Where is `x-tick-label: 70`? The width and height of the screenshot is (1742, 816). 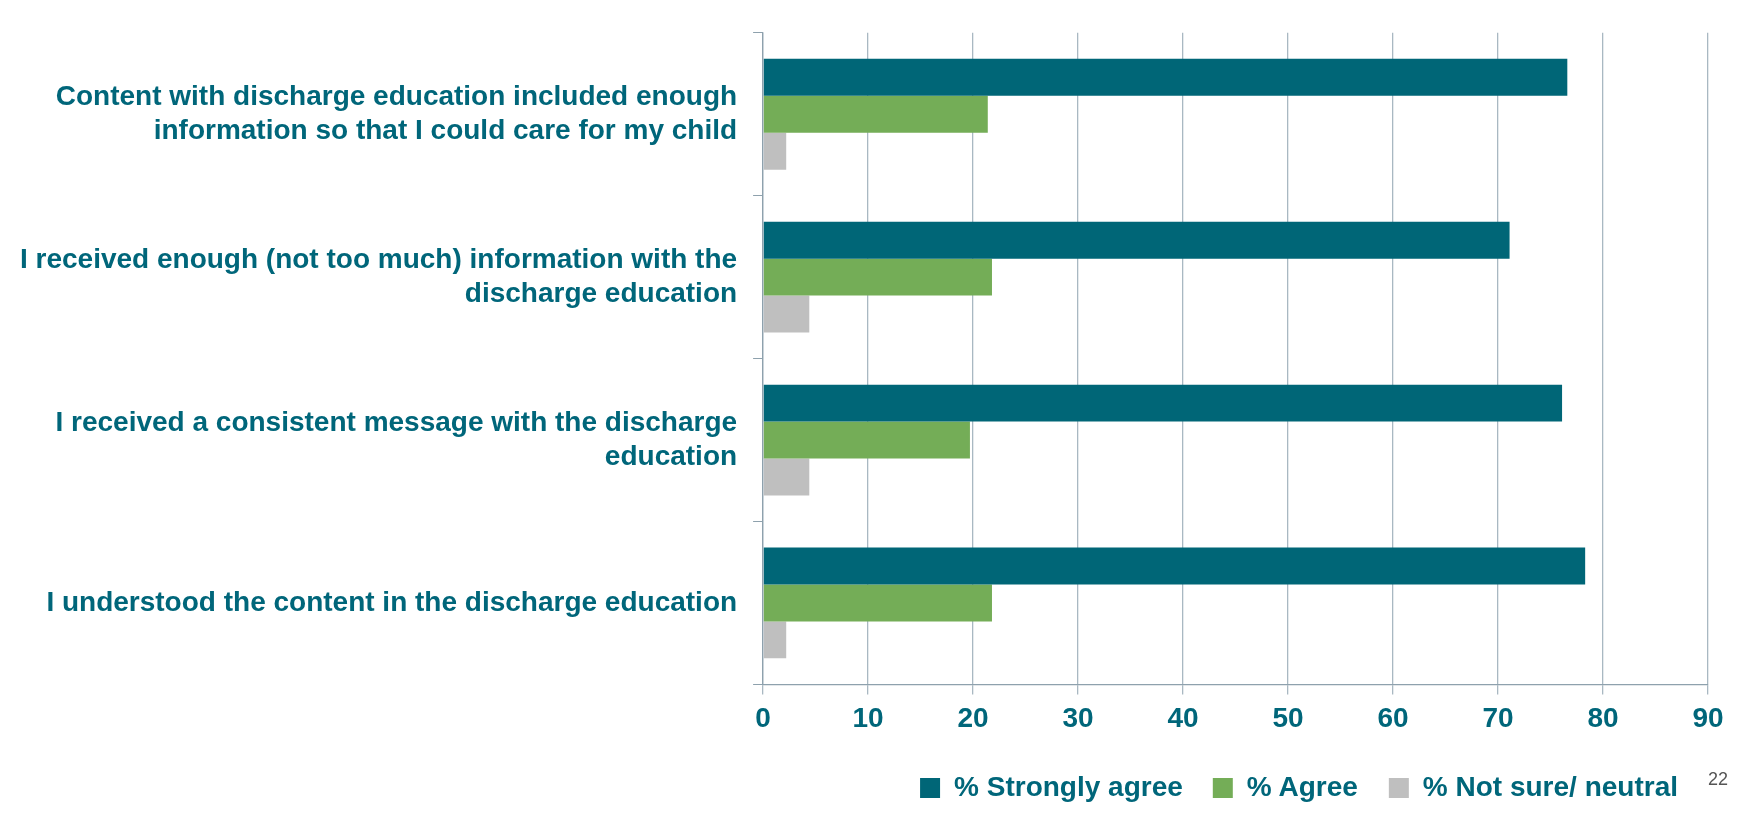 x-tick-label: 70 is located at coordinates (1498, 717).